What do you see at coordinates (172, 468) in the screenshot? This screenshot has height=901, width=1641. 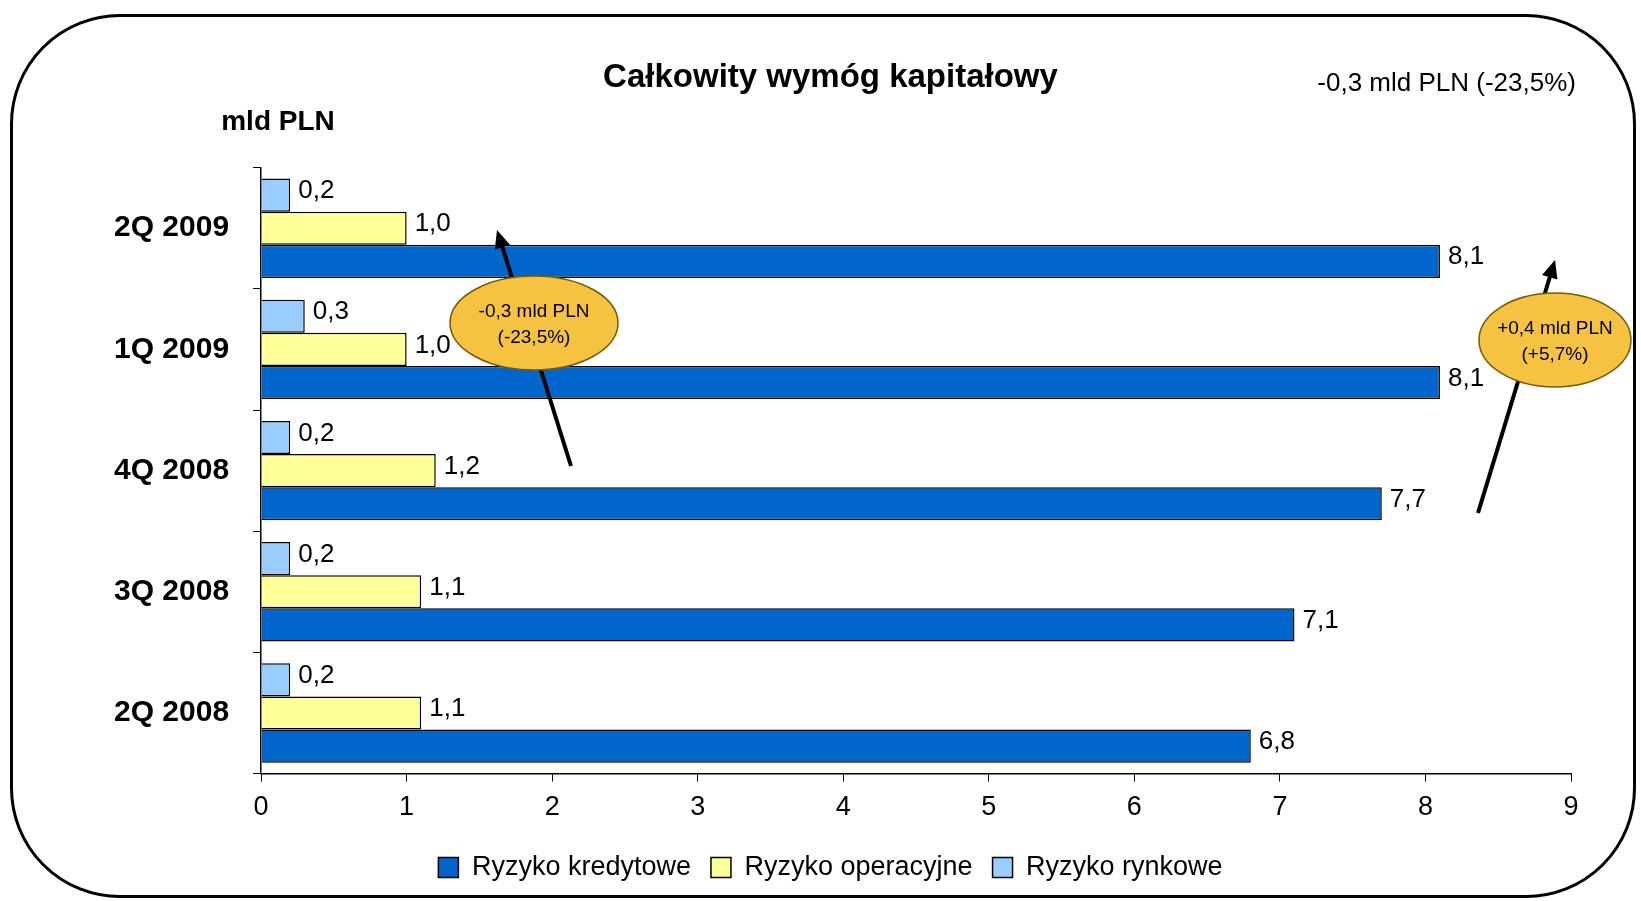 I see `y-tick-label: 4Q 2008` at bounding box center [172, 468].